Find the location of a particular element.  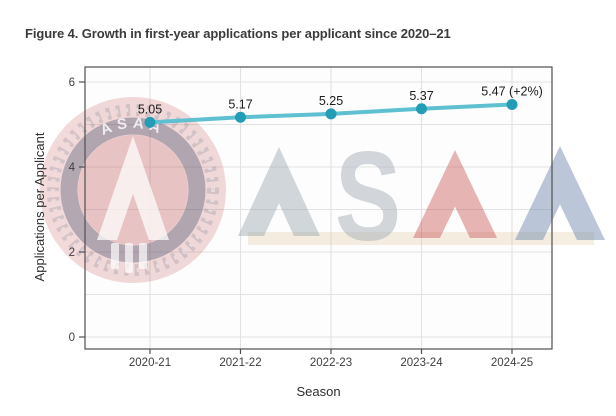

x-axis-title: Season is located at coordinates (318, 391).